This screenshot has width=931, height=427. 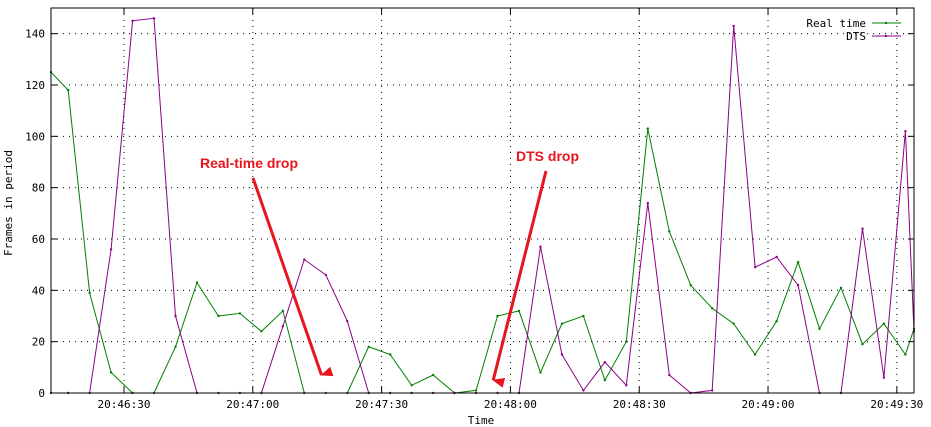 I want to click on annotation-label-real-time-drop: Real-time drop, so click(x=249, y=163).